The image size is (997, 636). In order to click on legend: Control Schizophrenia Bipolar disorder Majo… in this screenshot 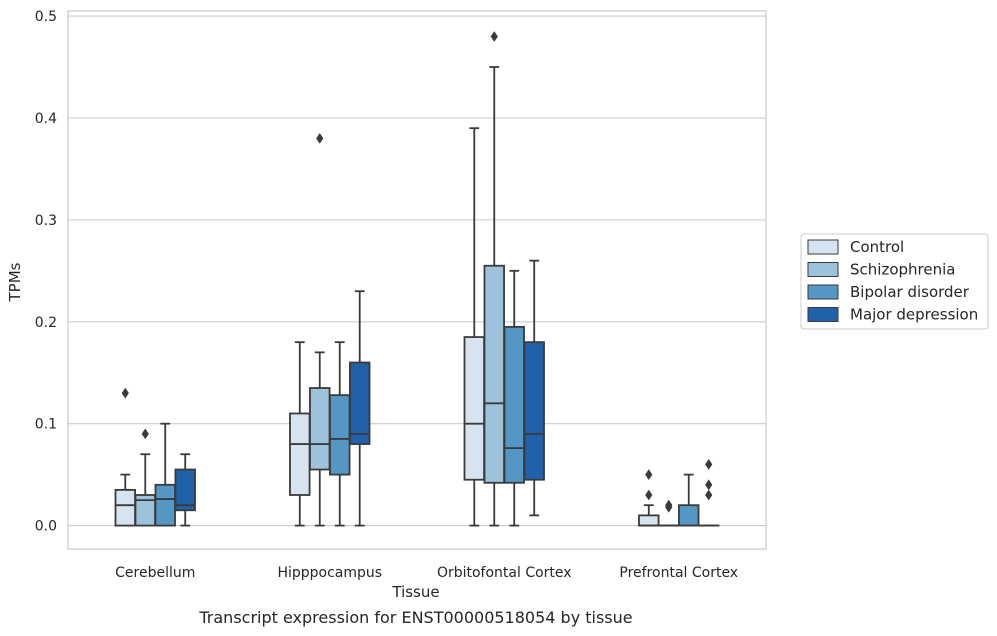, I will do `click(894, 281)`.